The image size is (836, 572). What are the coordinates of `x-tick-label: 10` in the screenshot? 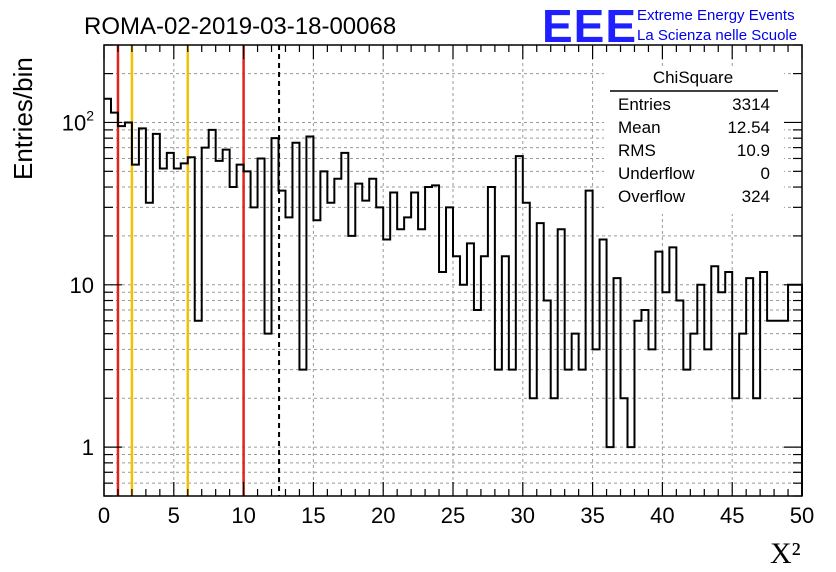 It's located at (243, 515).